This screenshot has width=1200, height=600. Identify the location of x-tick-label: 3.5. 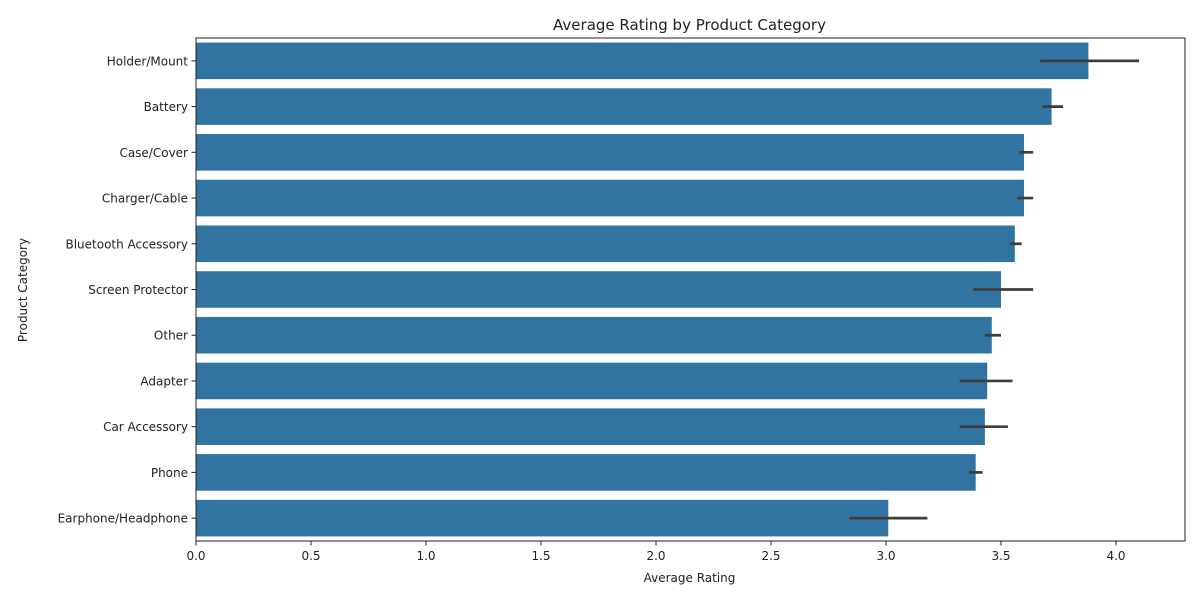
(1000, 556).